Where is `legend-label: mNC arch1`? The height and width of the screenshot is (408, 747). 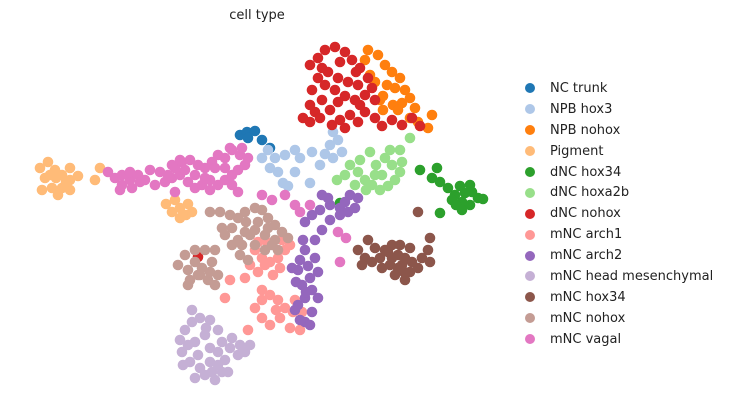
legend-label: mNC arch1 is located at coordinates (586, 235).